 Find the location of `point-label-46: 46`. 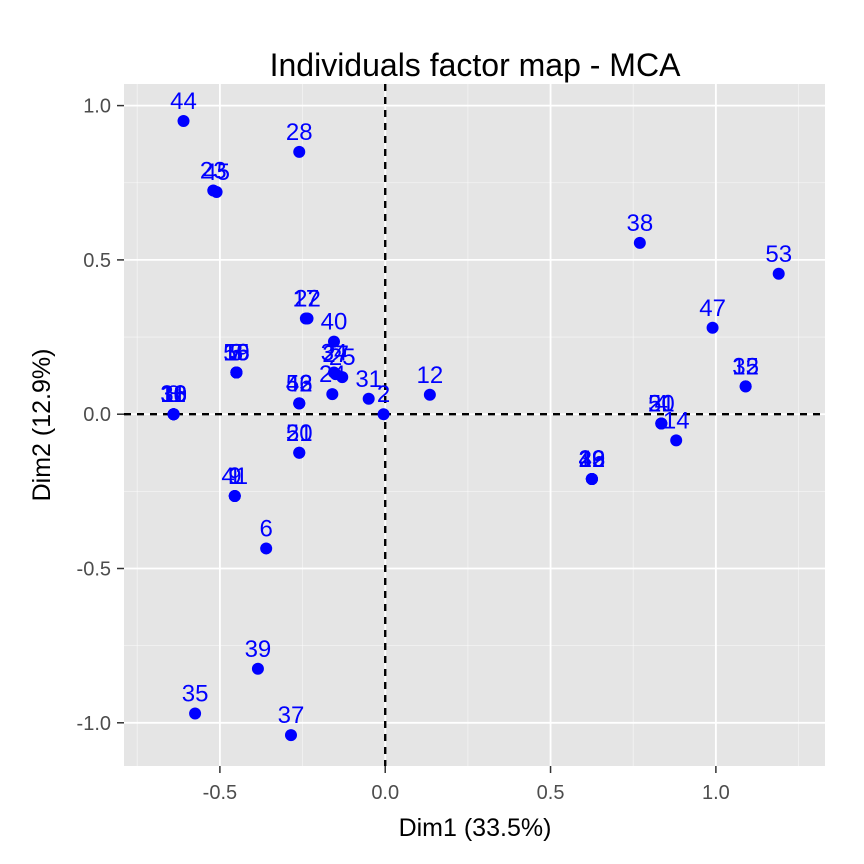

point-label-46: 46 is located at coordinates (299, 383).